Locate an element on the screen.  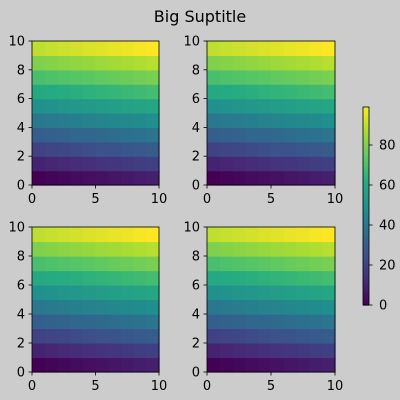
y-tick-label: 0 is located at coordinates (196, 373).